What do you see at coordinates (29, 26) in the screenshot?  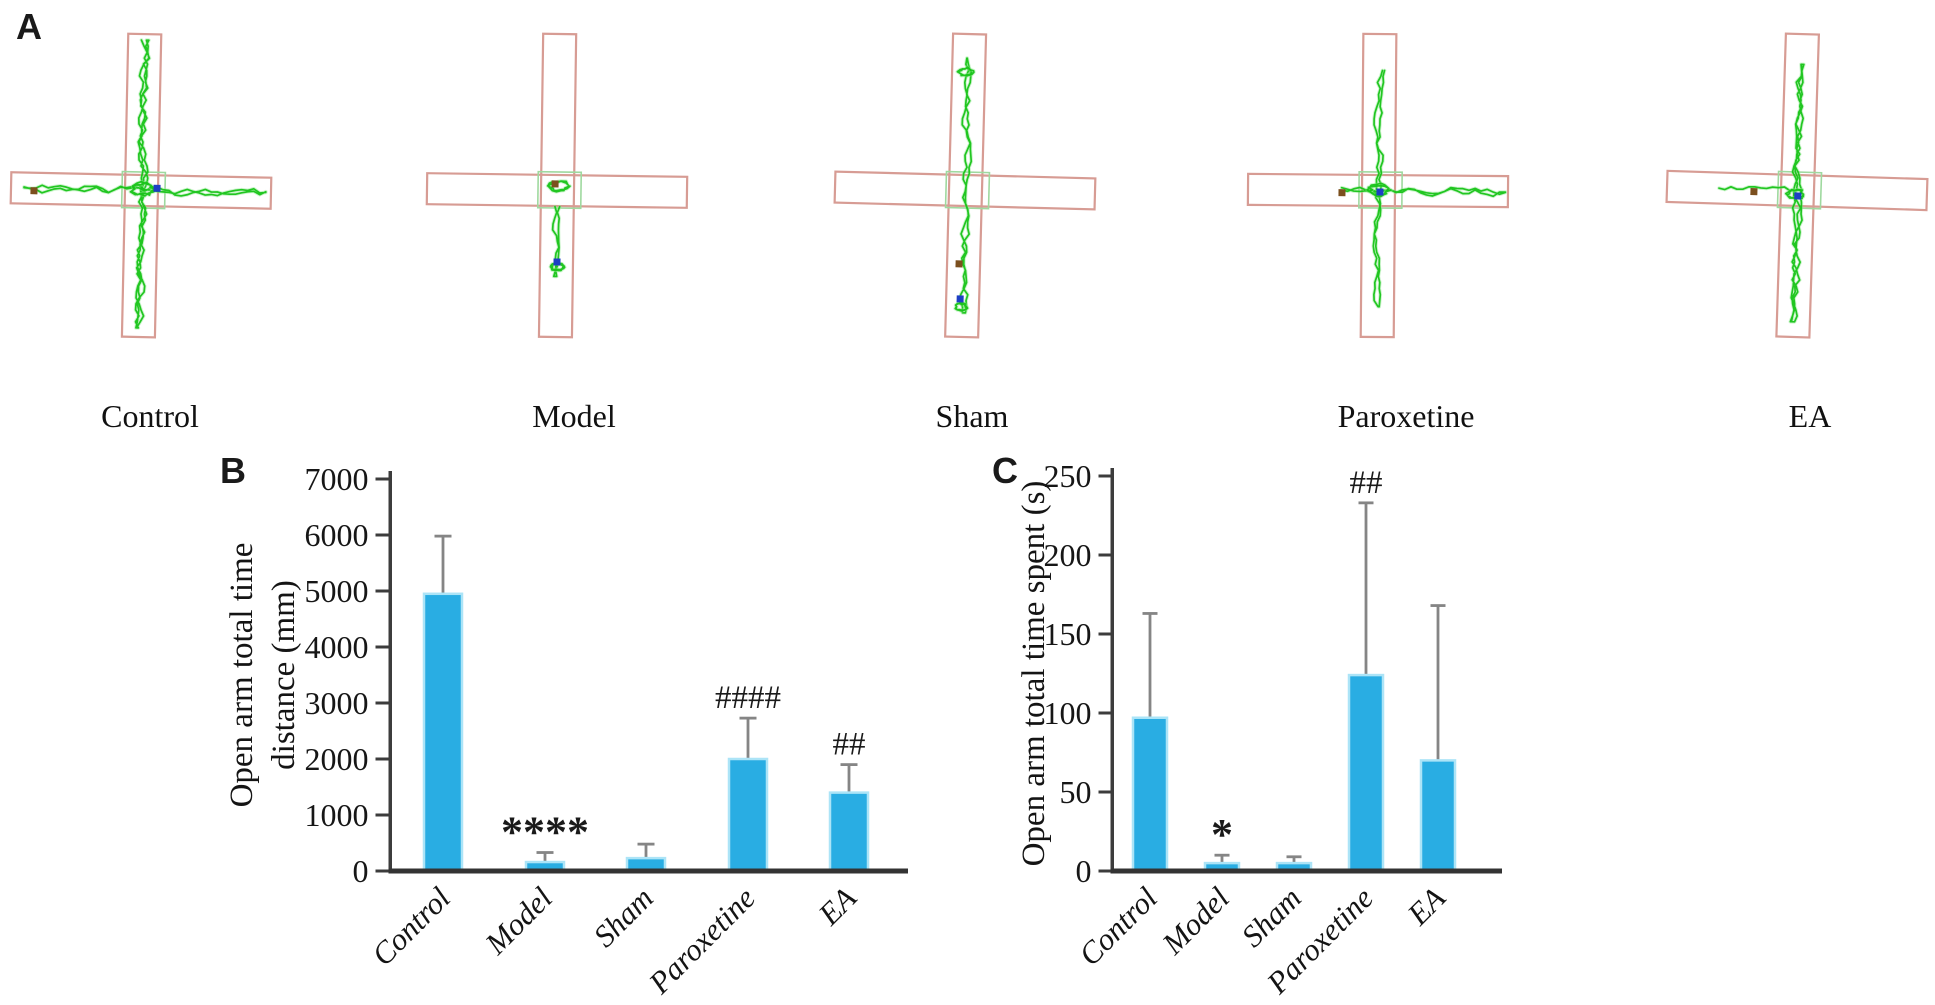 I see `panel-a-letter: A` at bounding box center [29, 26].